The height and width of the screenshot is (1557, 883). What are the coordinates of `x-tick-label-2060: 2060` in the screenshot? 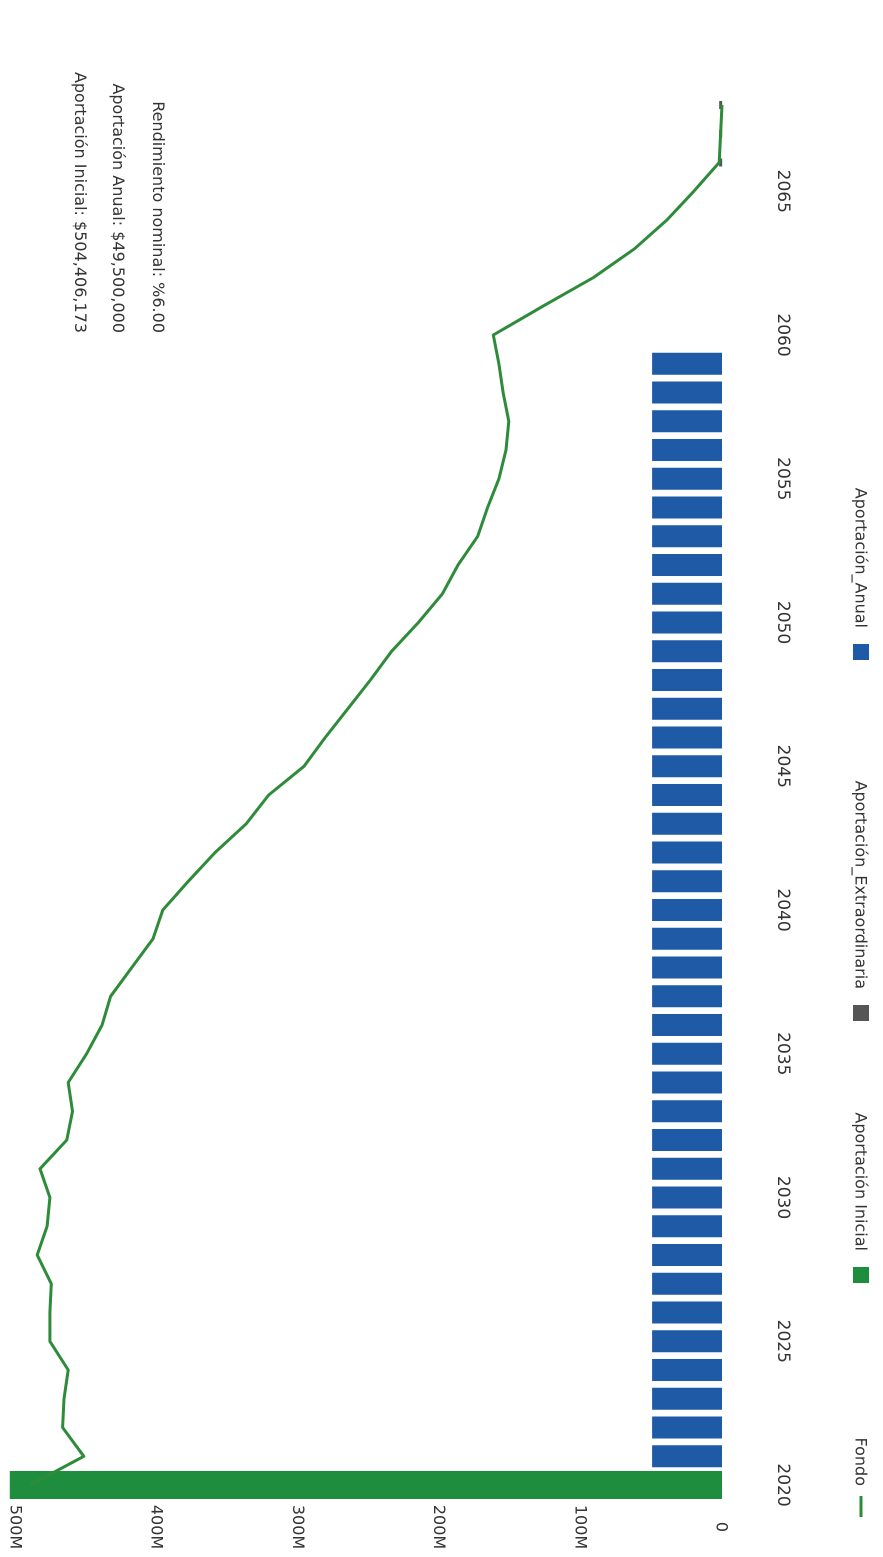 It's located at (783, 334).